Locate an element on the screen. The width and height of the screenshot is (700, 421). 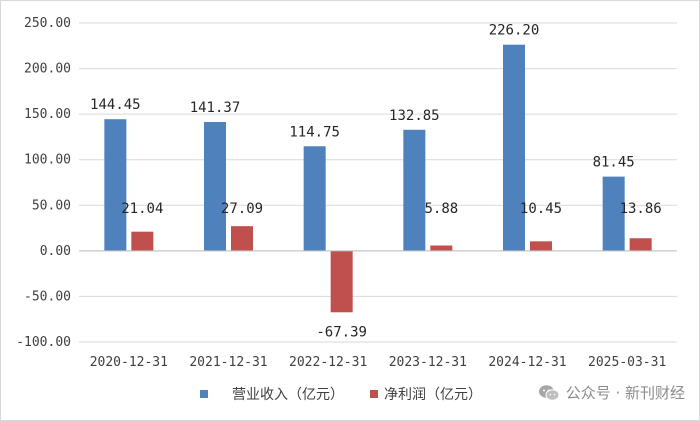
data-label-net-profit: 5.88 is located at coordinates (441, 209).